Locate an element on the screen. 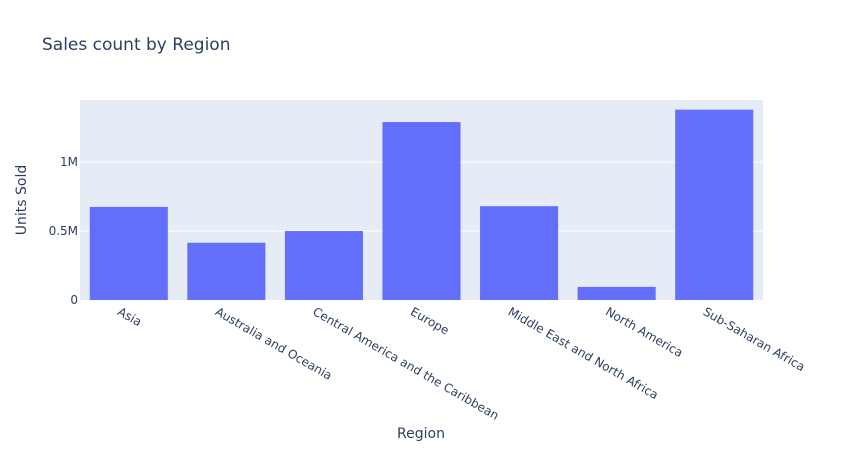 The height and width of the screenshot is (450, 843). chart-title: Sales count by Region is located at coordinates (136, 45).